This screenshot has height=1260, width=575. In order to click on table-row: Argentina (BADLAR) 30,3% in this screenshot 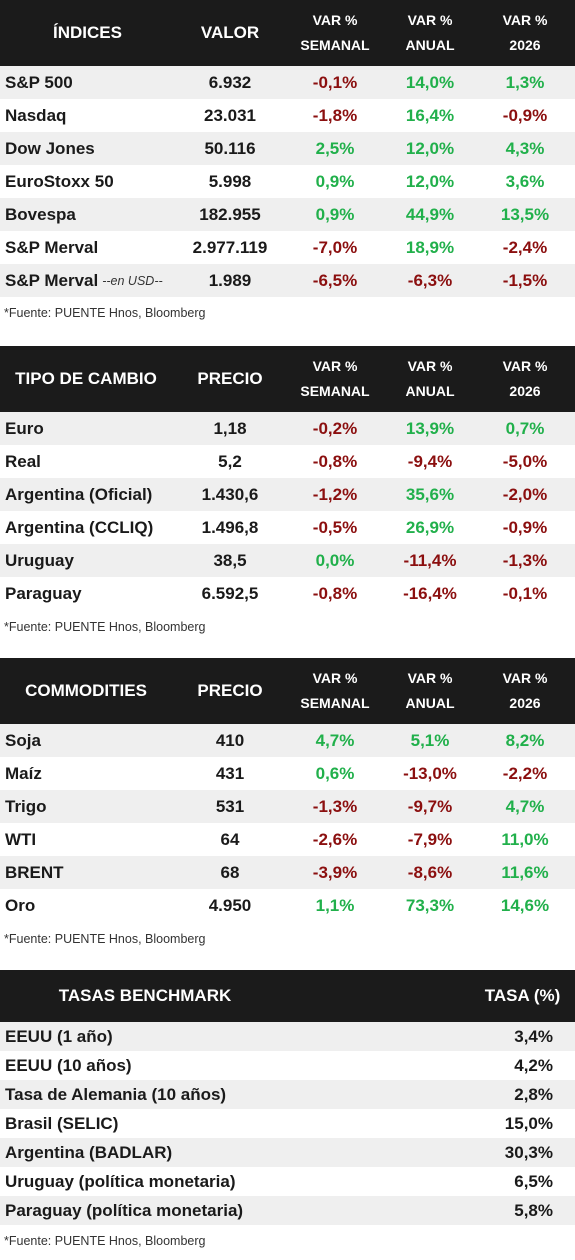, I will do `click(287, 1152)`.